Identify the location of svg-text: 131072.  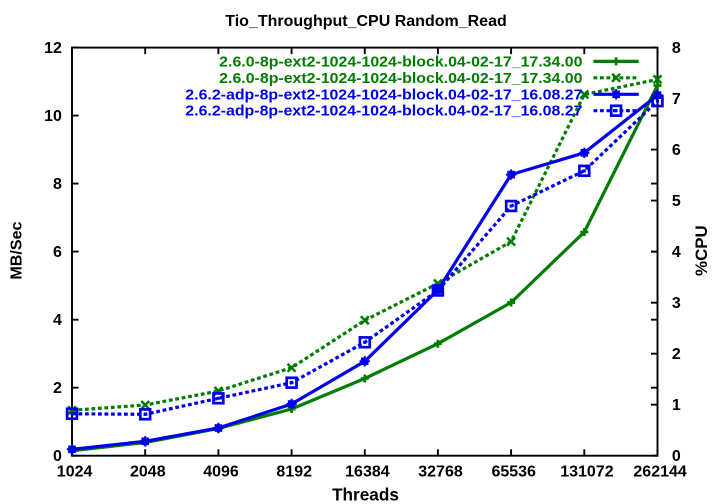
(586, 472).